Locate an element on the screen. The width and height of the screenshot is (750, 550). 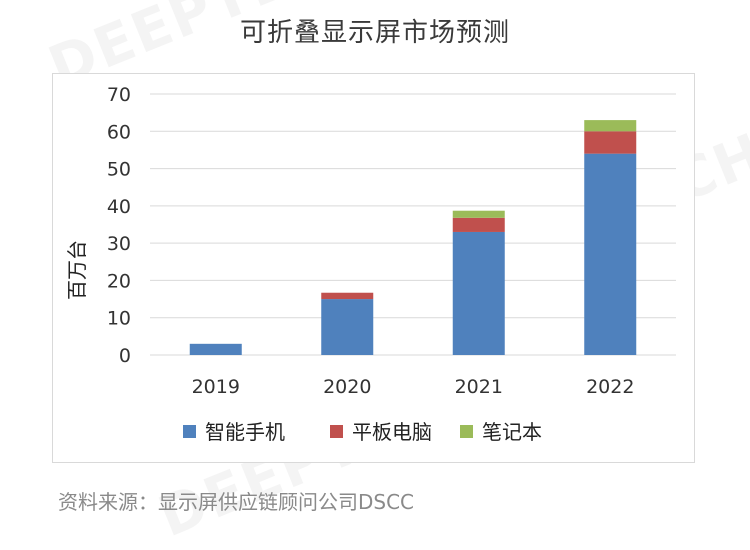
legend-label: 笔记本 is located at coordinates (512, 432).